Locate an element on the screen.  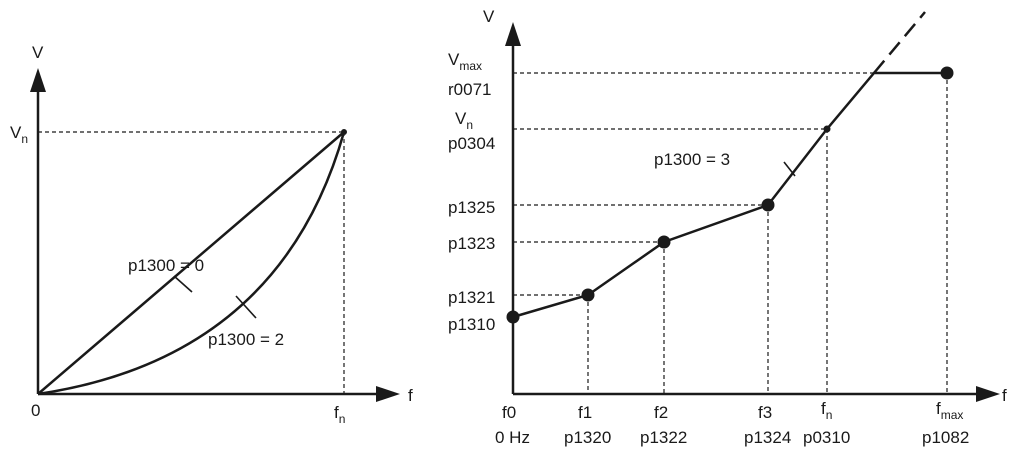
quadratic-curve-leader is located at coordinates (246, 307).